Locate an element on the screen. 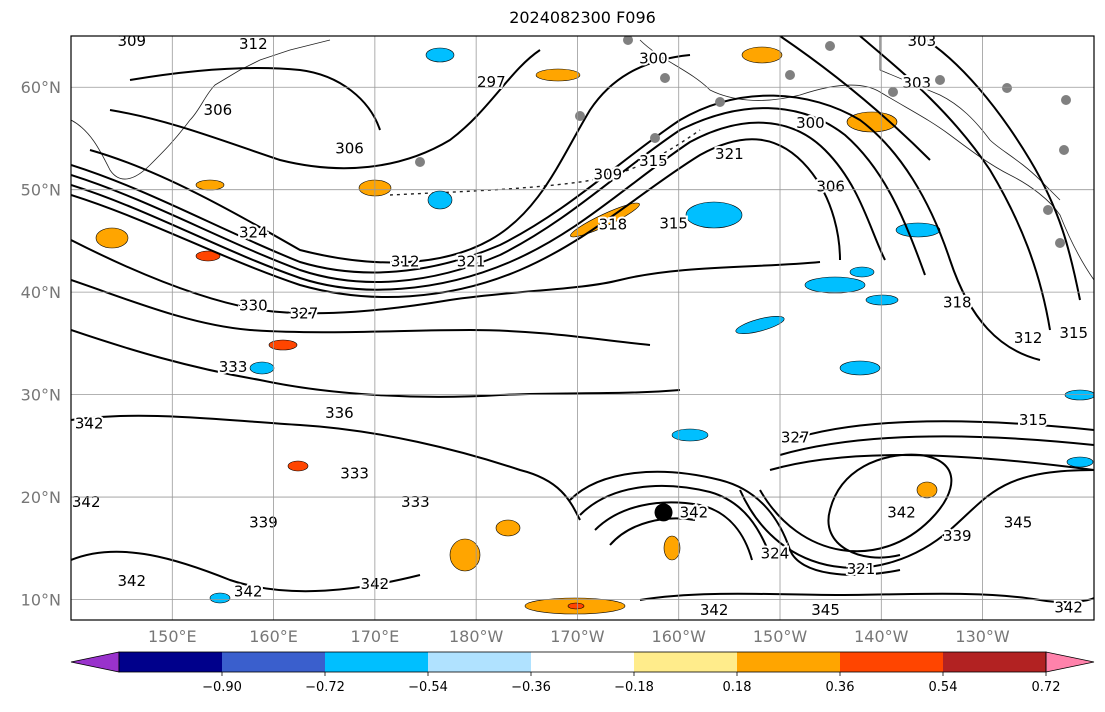 Image resolution: width=1105 pixels, height=712 pixels. longitude-label: 170°E is located at coordinates (375, 636).